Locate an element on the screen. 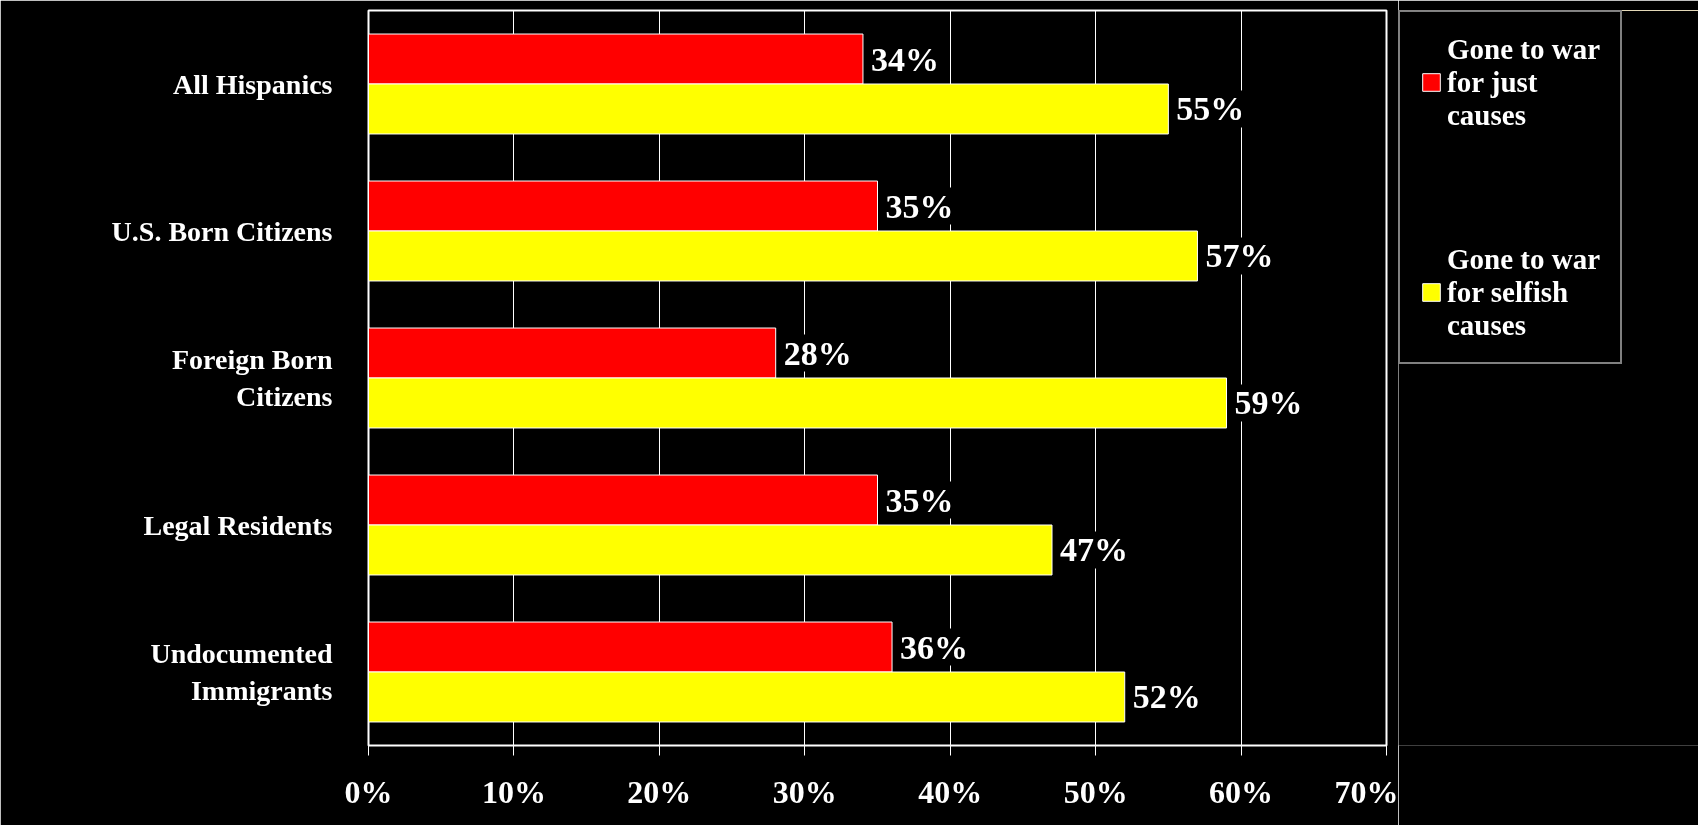 The width and height of the screenshot is (1698, 825). x-tick-label: 20% is located at coordinates (659, 791).